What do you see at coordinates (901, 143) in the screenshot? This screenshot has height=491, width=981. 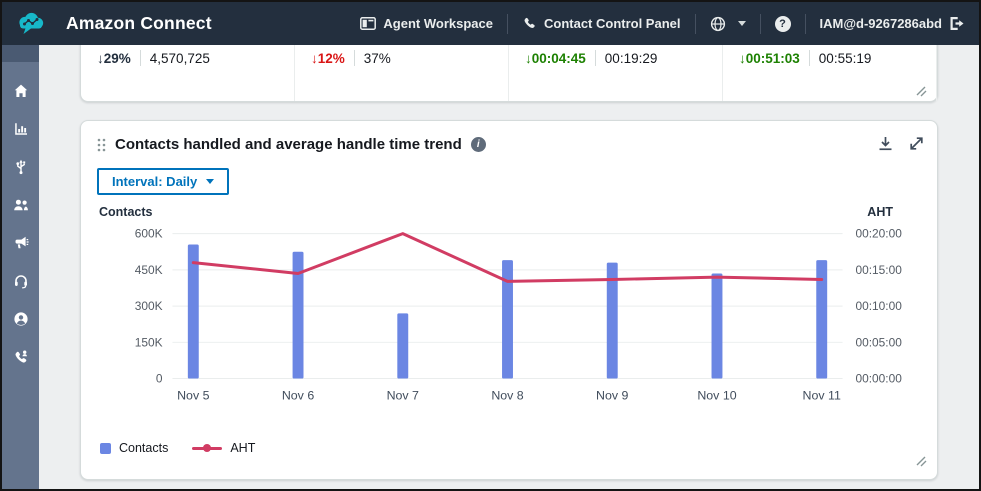 I see `chart-actions` at bounding box center [901, 143].